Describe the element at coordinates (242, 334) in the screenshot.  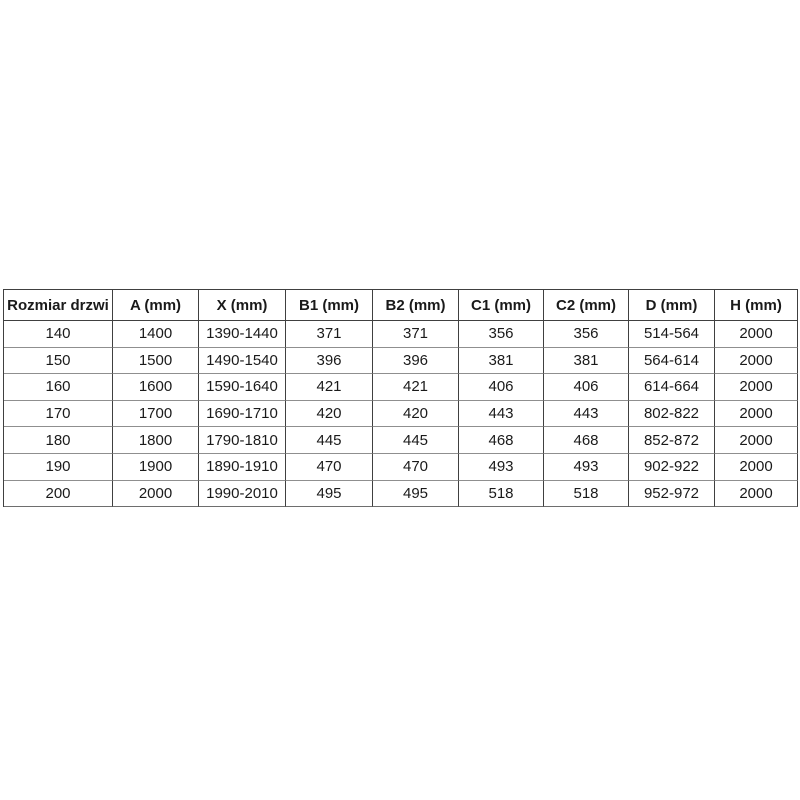
I see `table-cell: 1390-1440` at that location.